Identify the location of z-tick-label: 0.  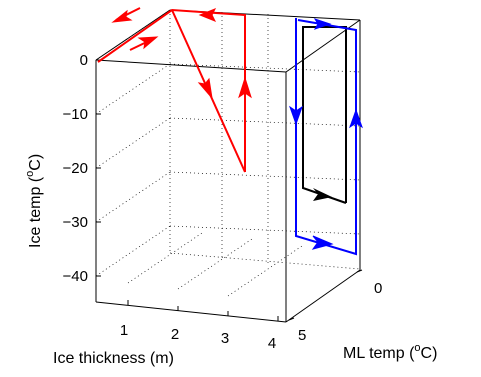
(84, 60).